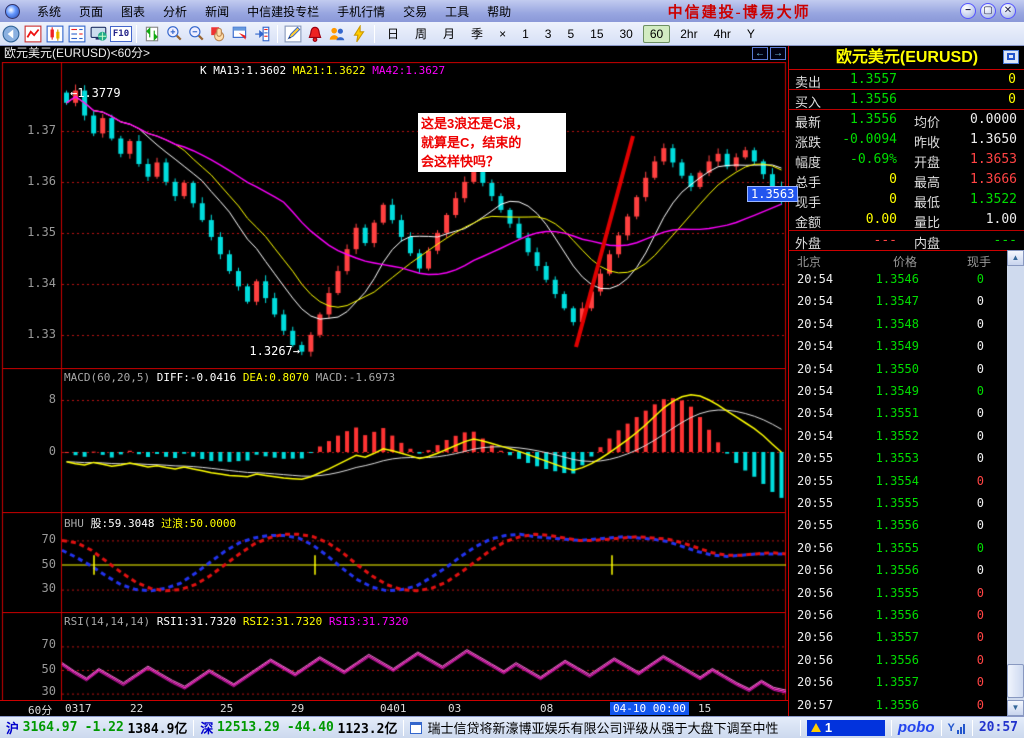 The width and height of the screenshot is (1024, 738). Describe the element at coordinates (11, 34) in the screenshot. I see `nav-back-icon` at that location.